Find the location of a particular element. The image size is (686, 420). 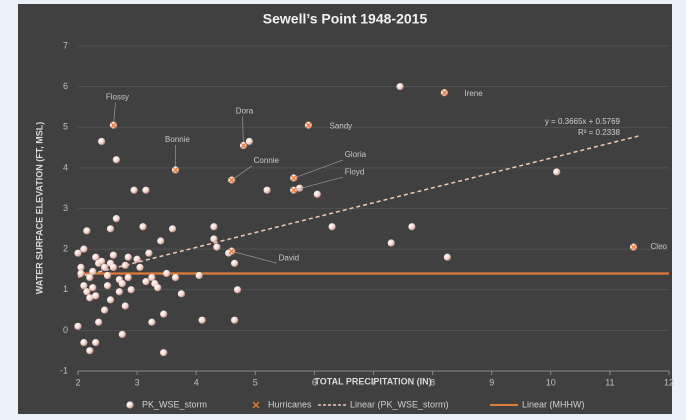

trend-equation: y = 0.3665x + 0.5769 is located at coordinates (583, 121).